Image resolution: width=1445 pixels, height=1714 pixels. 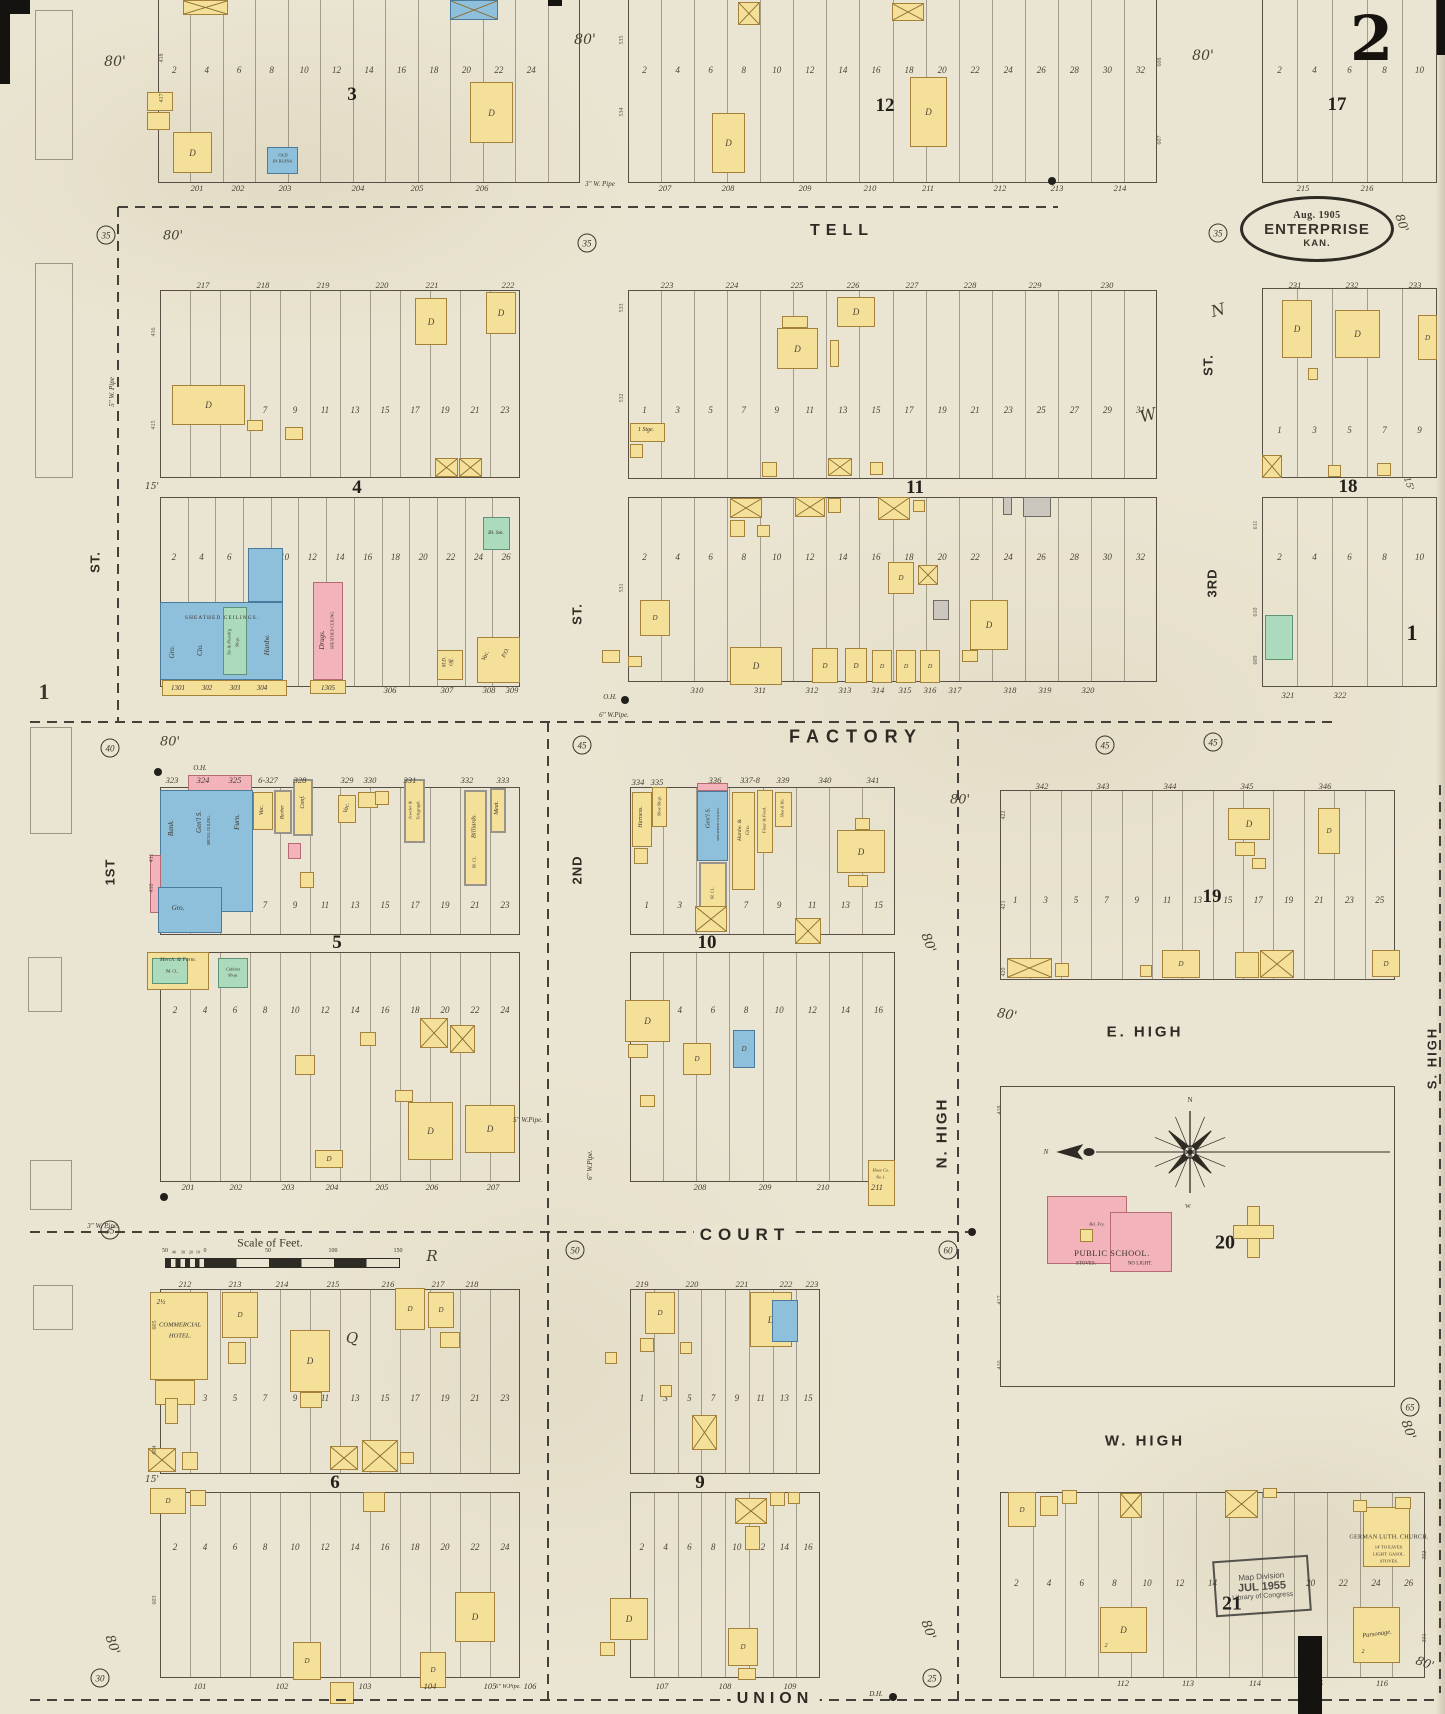 I want to click on address-number: 217, so click(x=438, y=1284).